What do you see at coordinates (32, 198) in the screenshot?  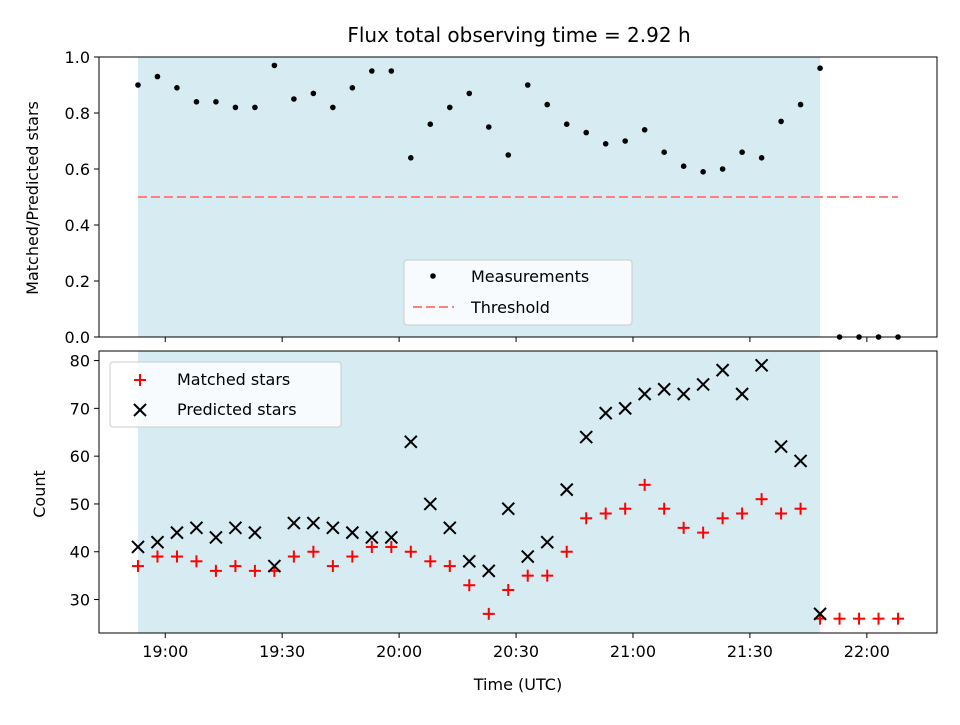 I see `top-panel-ylabel: Matched/Predicted stars` at bounding box center [32, 198].